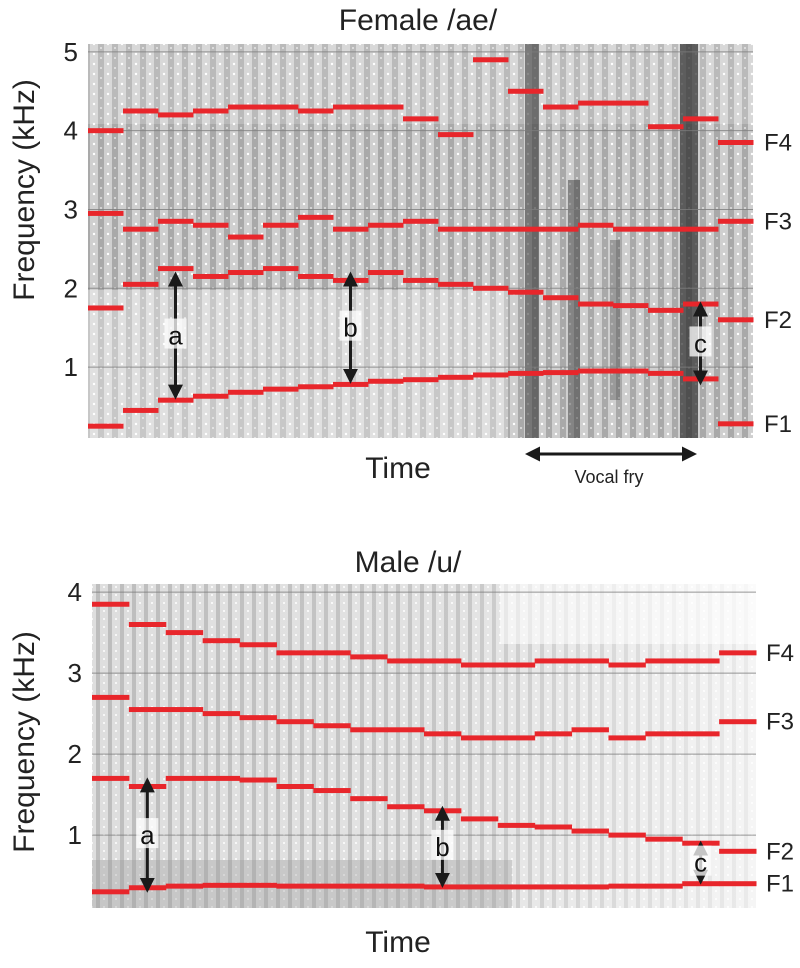 The width and height of the screenshot is (800, 968). What do you see at coordinates (75, 713) in the screenshot?
I see `male-y-ticks: 1 2 3 4` at bounding box center [75, 713].